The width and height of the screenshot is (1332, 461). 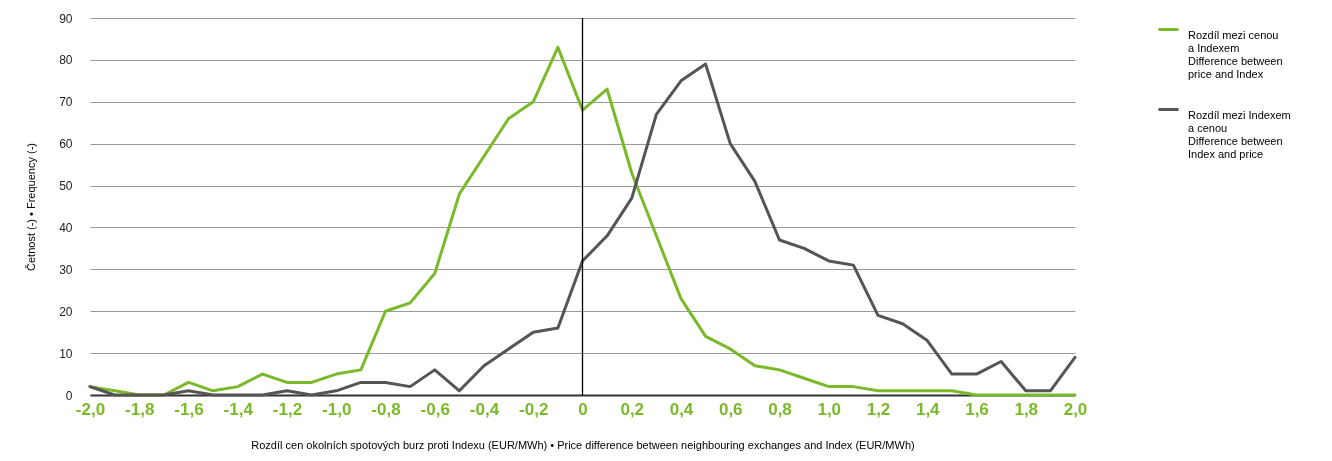 I want to click on y-tick-label: 40, so click(x=66, y=227).